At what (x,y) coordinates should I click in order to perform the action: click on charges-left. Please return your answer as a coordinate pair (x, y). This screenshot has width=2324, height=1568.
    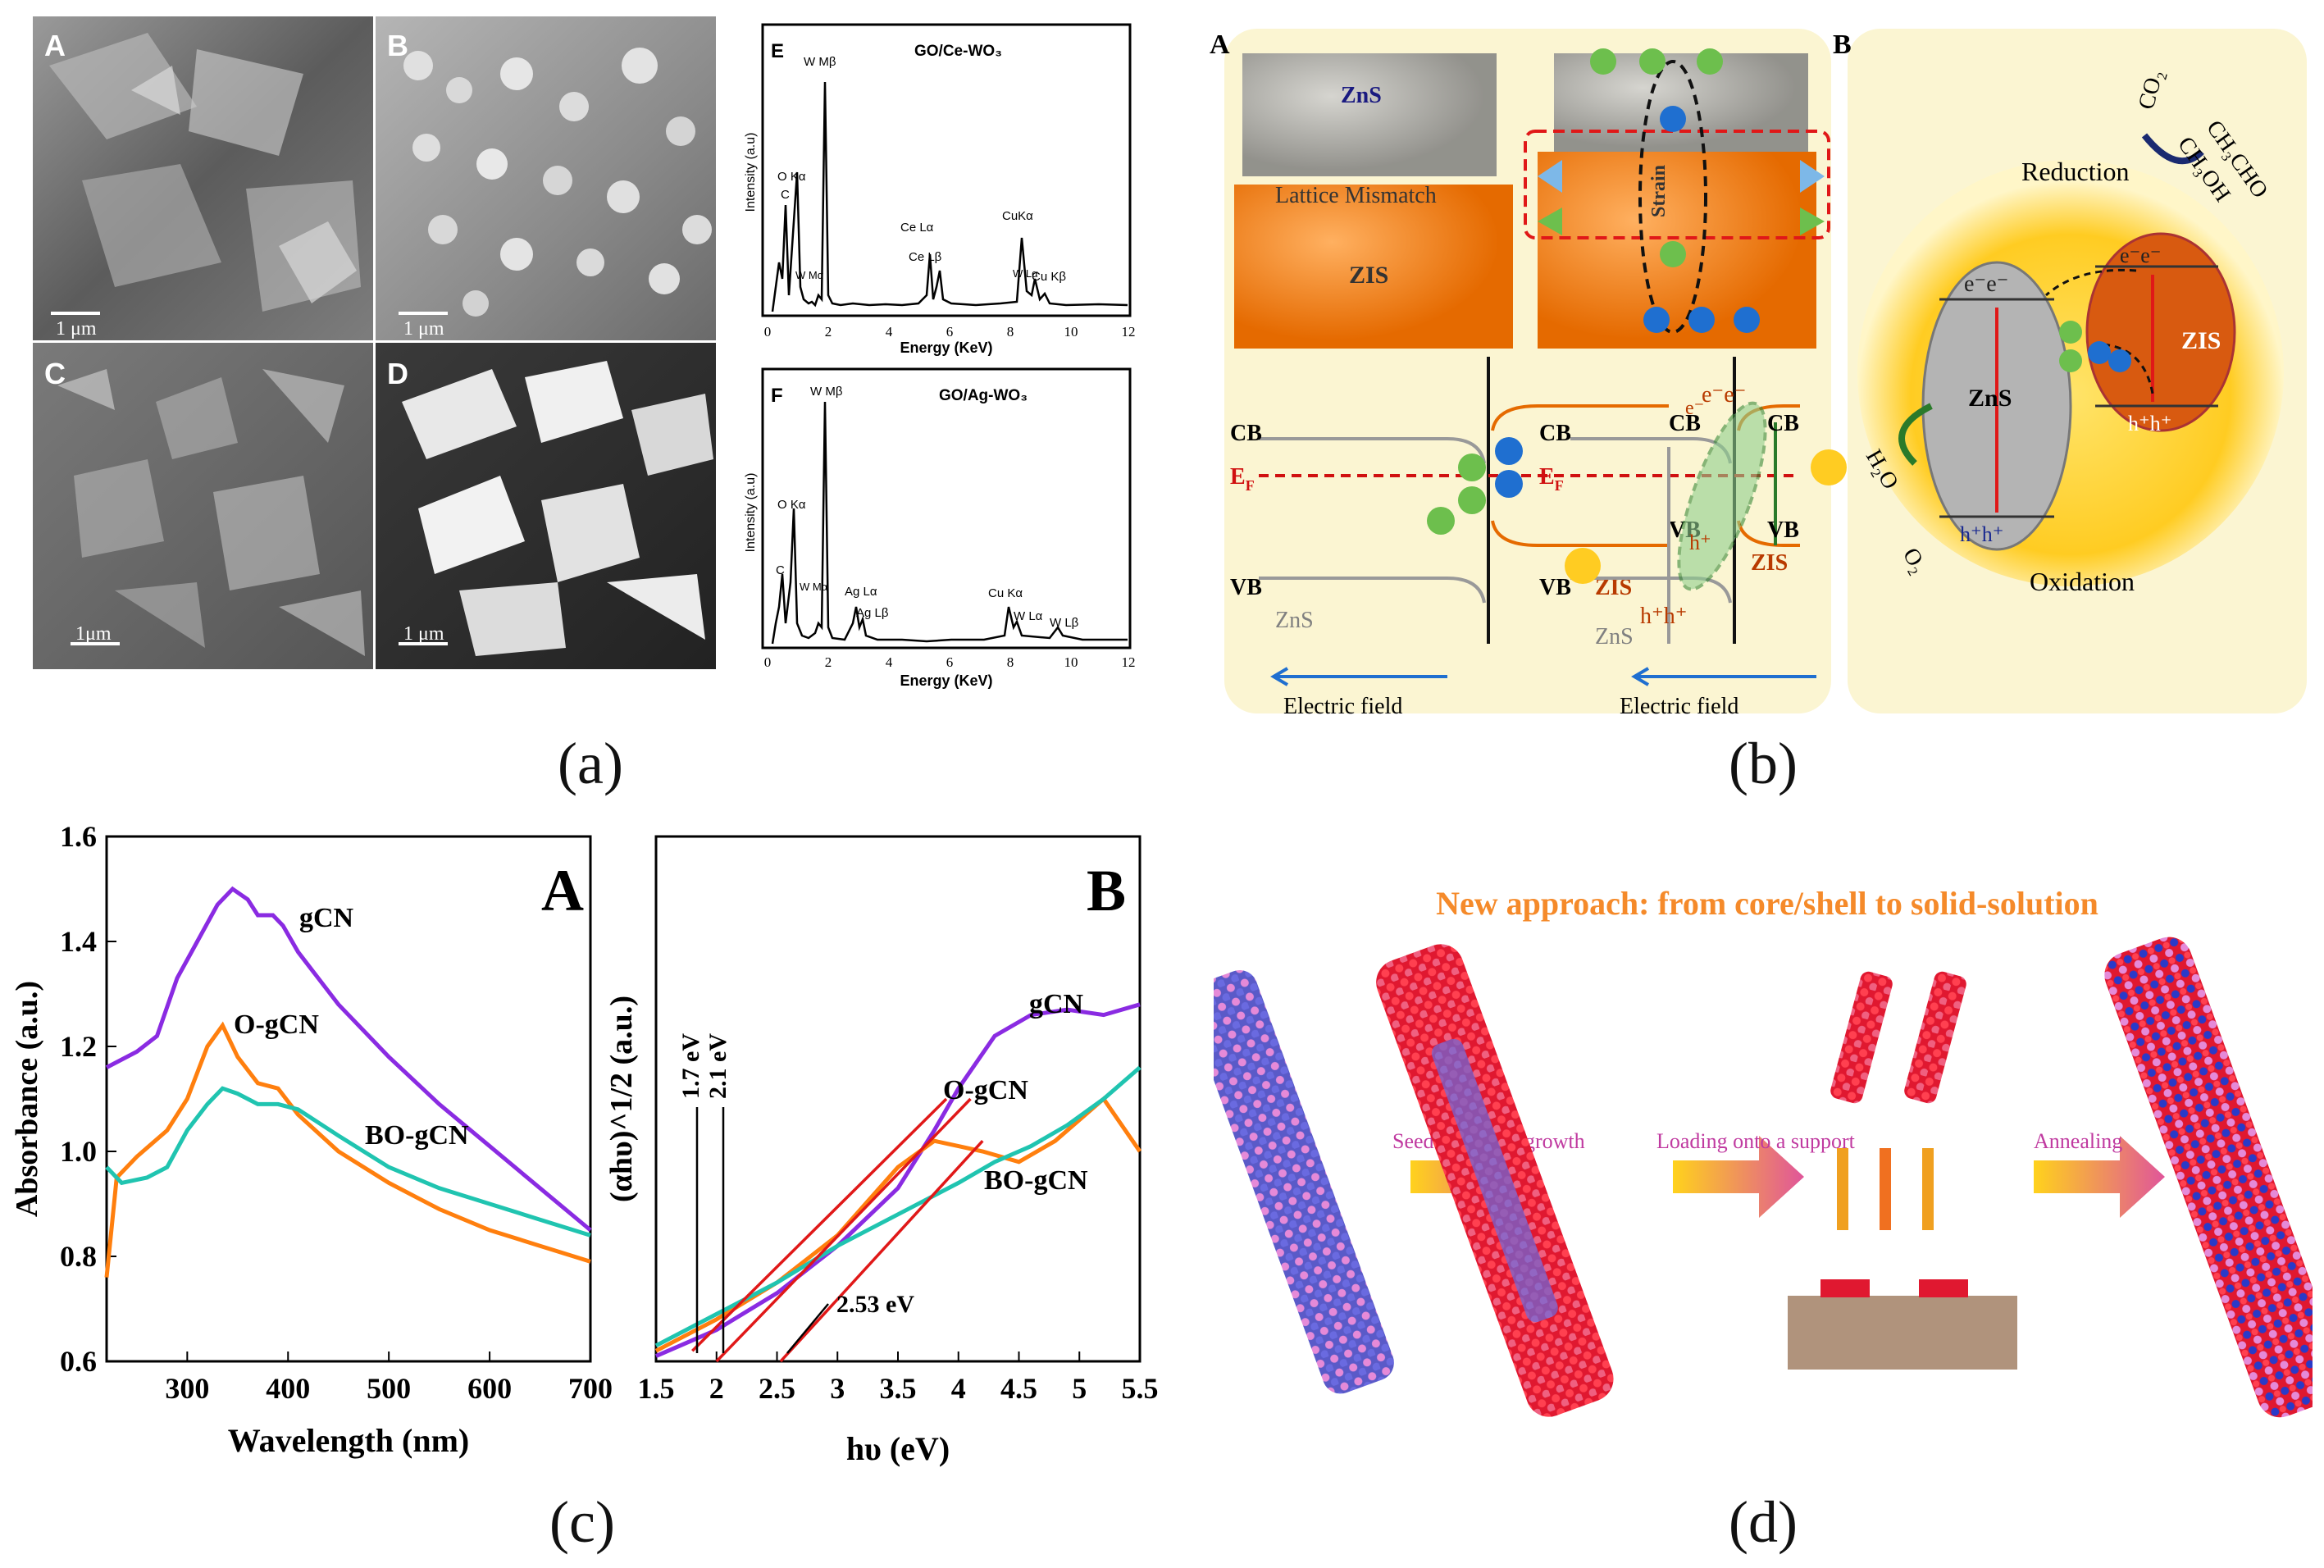
    Looking at the image, I should click on (1475, 486).